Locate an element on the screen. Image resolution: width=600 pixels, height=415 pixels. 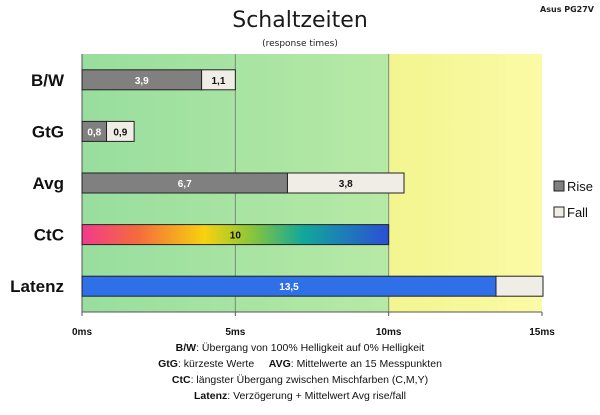
data-label-fall: 0,9 is located at coordinates (120, 132).